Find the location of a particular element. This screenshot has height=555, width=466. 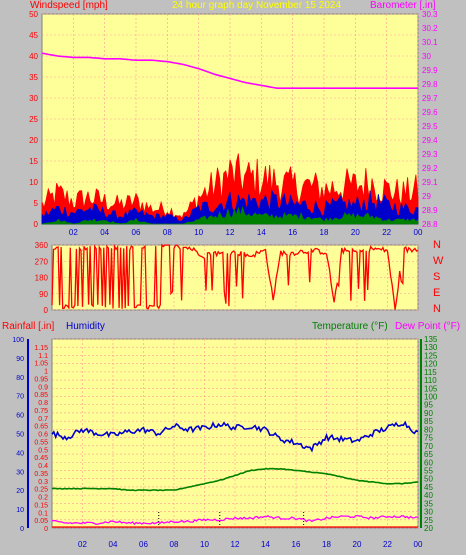

temperature-ytick-label: 40 is located at coordinates (428, 495).